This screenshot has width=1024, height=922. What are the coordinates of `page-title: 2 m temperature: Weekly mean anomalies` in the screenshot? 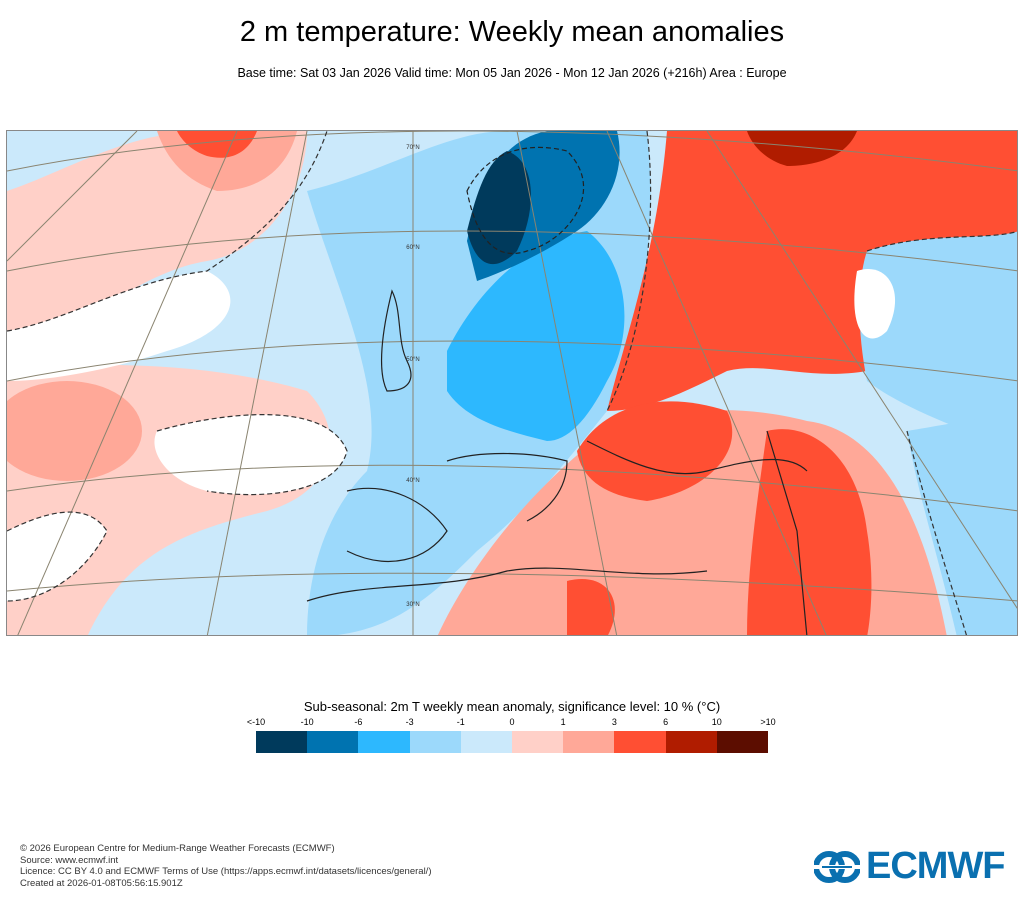 It's located at (512, 32).